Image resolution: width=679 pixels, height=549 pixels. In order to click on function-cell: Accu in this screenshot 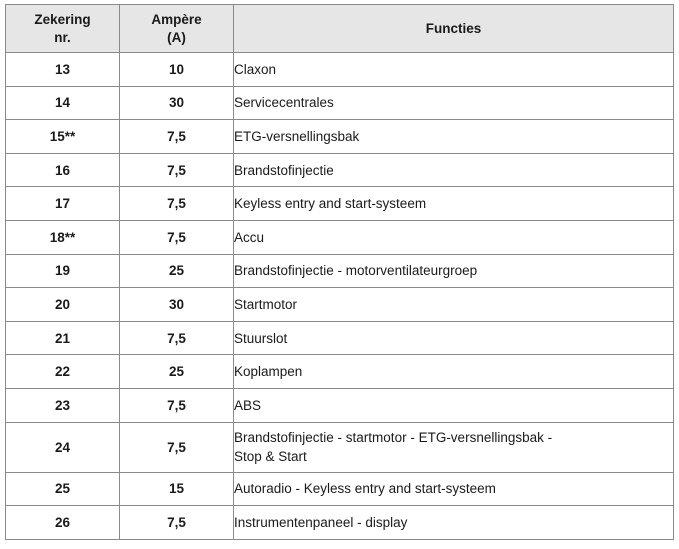, I will do `click(453, 237)`.